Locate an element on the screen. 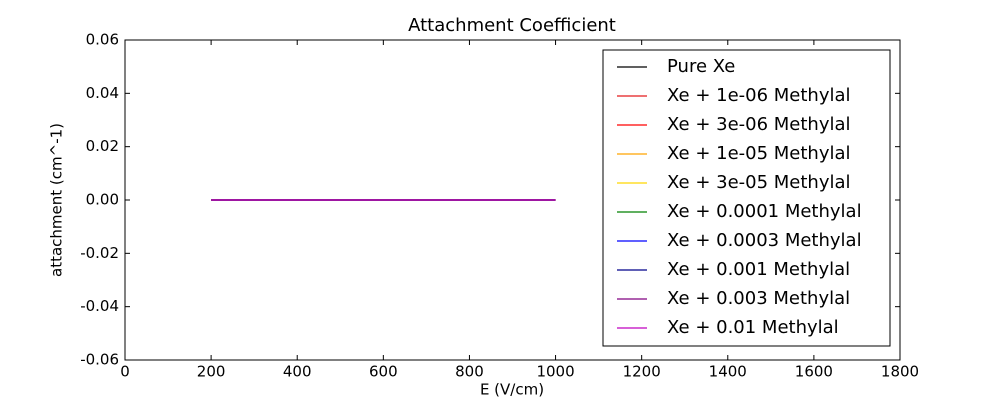 This screenshot has width=1000, height=400. y-tick-label: 0.02 is located at coordinates (102, 146).